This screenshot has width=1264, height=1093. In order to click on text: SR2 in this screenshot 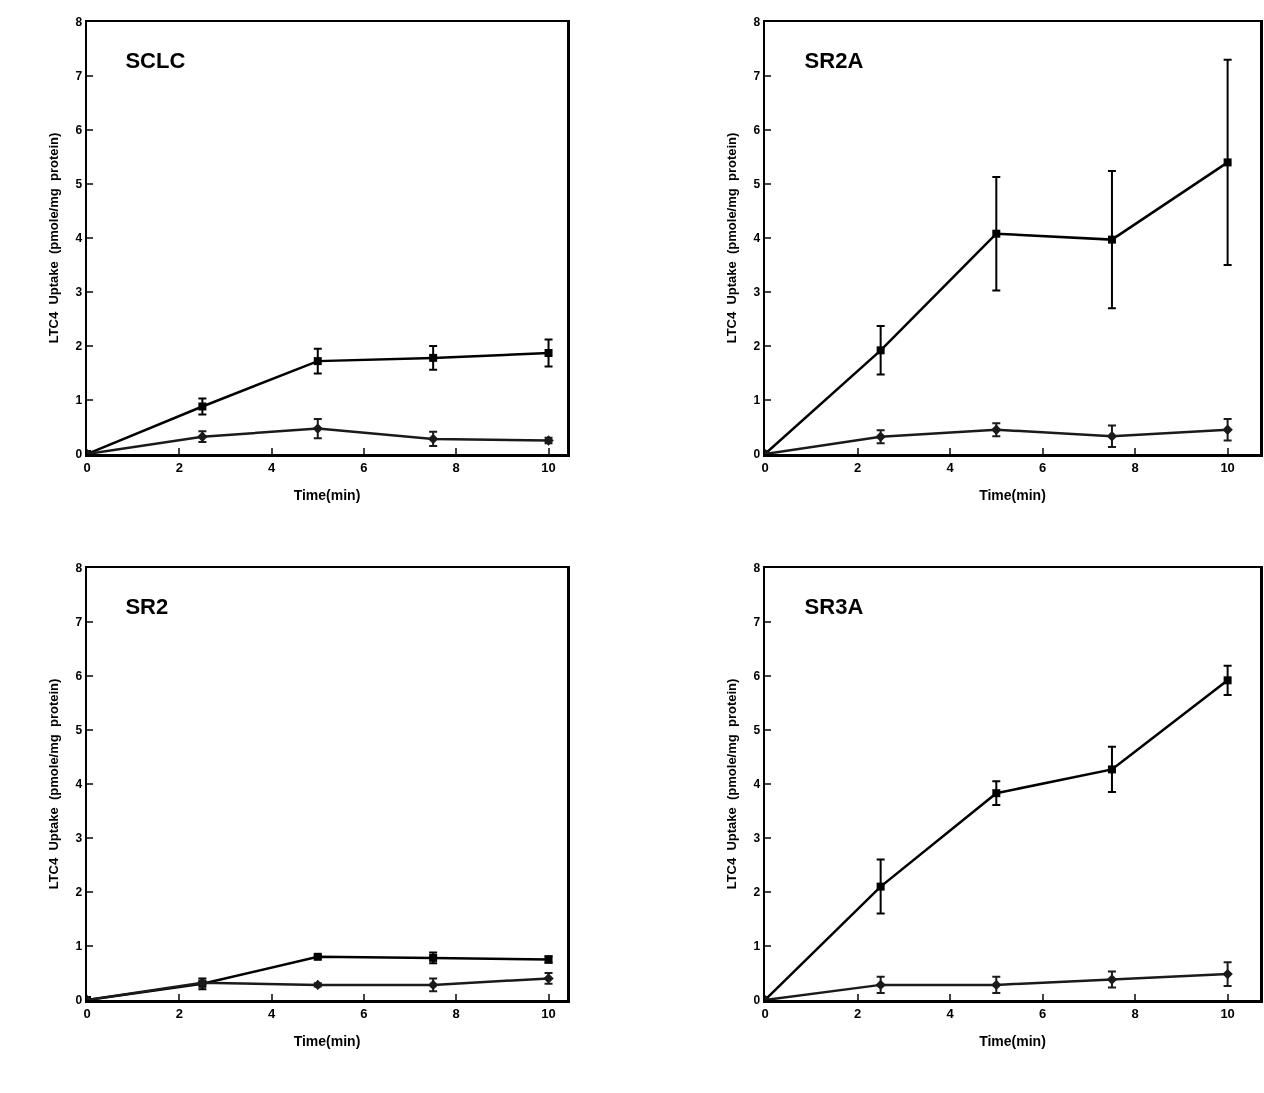, I will do `click(147, 606)`.